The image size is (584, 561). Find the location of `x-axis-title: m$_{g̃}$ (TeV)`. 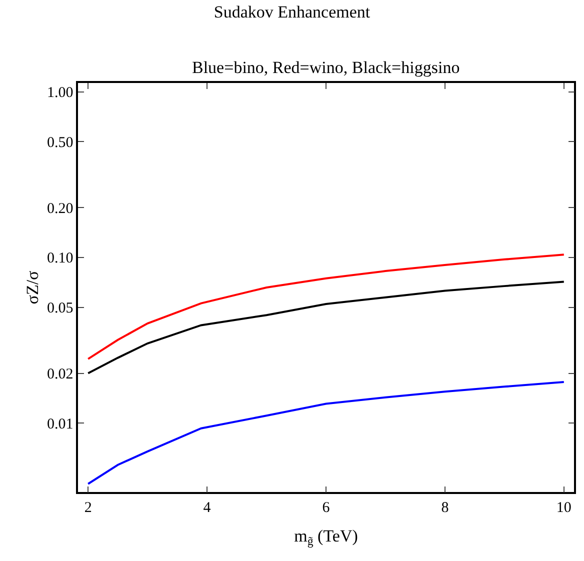

x-axis-title: m$_{g̃}$ (TeV) is located at coordinates (326, 537).